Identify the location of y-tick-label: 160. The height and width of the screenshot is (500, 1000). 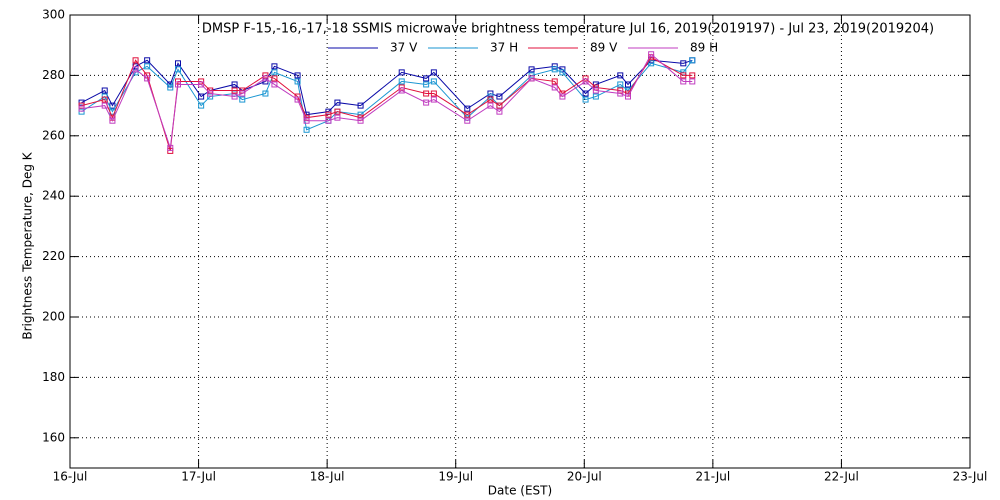
(53, 437).